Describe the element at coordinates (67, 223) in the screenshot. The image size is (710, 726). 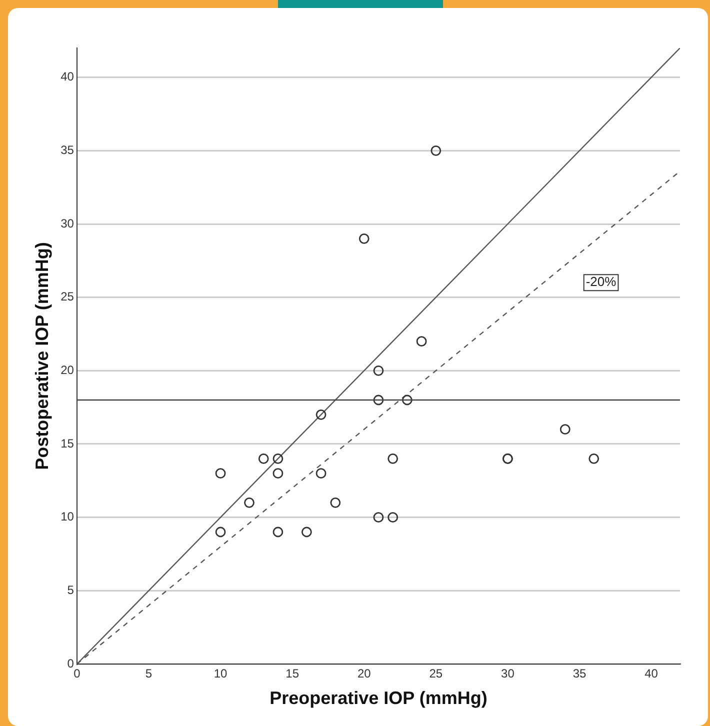
I see `y-tick-label: 30` at that location.